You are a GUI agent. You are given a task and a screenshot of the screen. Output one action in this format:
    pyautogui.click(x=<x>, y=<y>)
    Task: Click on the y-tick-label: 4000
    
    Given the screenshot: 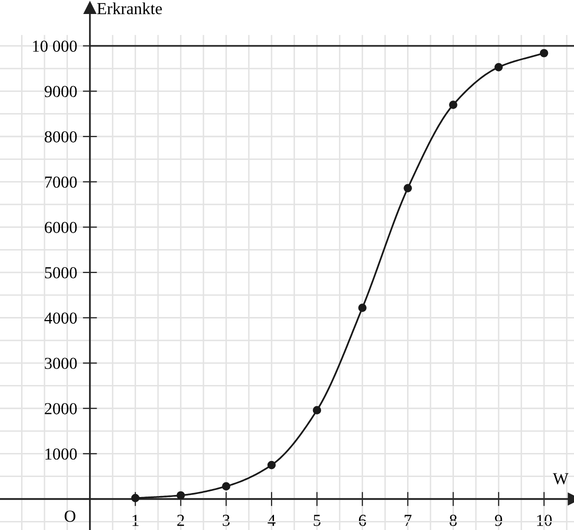 What is the action you would take?
    pyautogui.click(x=60, y=318)
    